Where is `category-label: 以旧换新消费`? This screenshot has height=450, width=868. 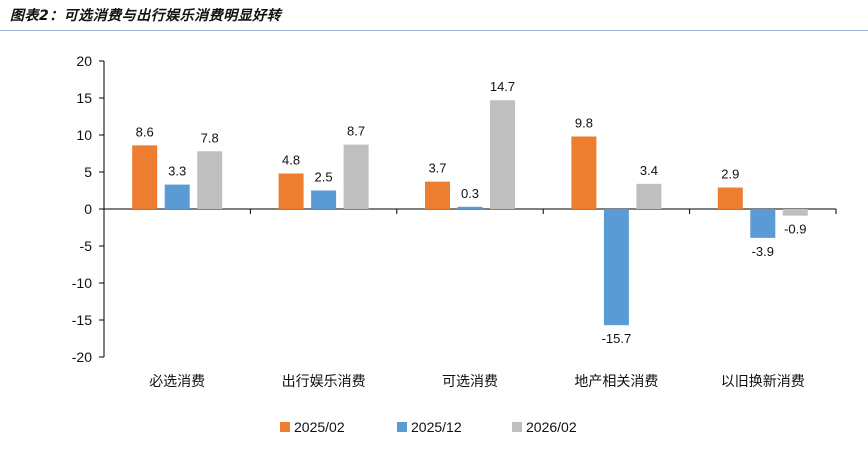
category-label: 以旧换新消费 is located at coordinates (763, 381).